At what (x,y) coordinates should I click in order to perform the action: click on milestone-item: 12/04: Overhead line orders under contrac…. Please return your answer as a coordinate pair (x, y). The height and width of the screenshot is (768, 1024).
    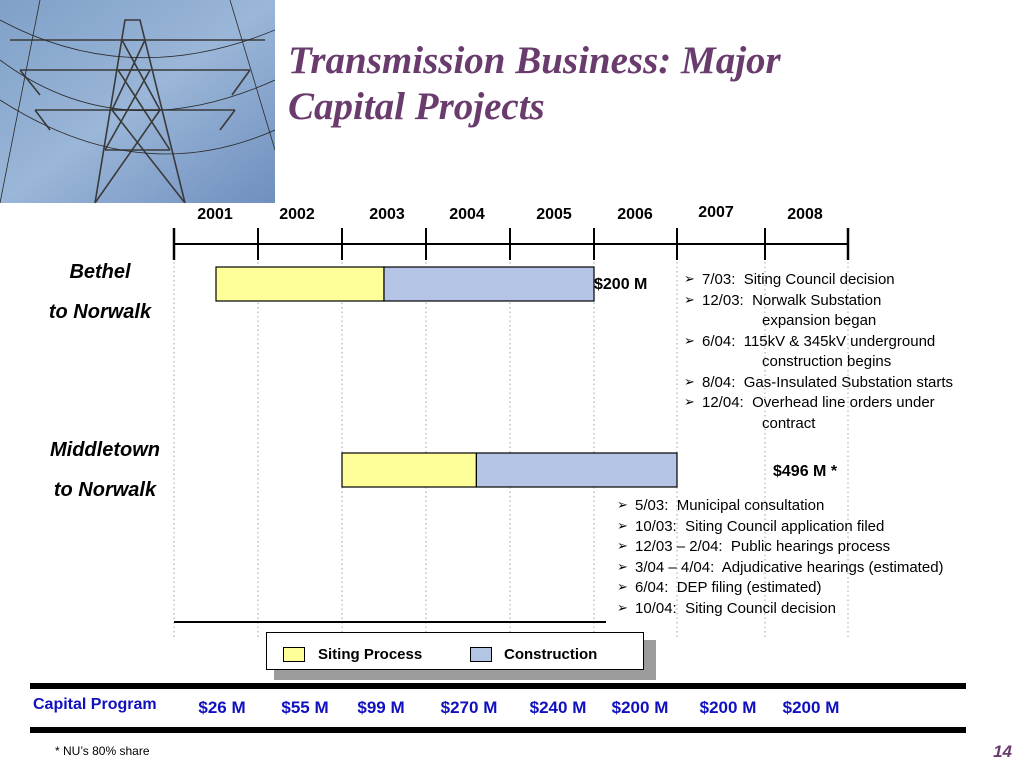
    Looking at the image, I should click on (818, 413).